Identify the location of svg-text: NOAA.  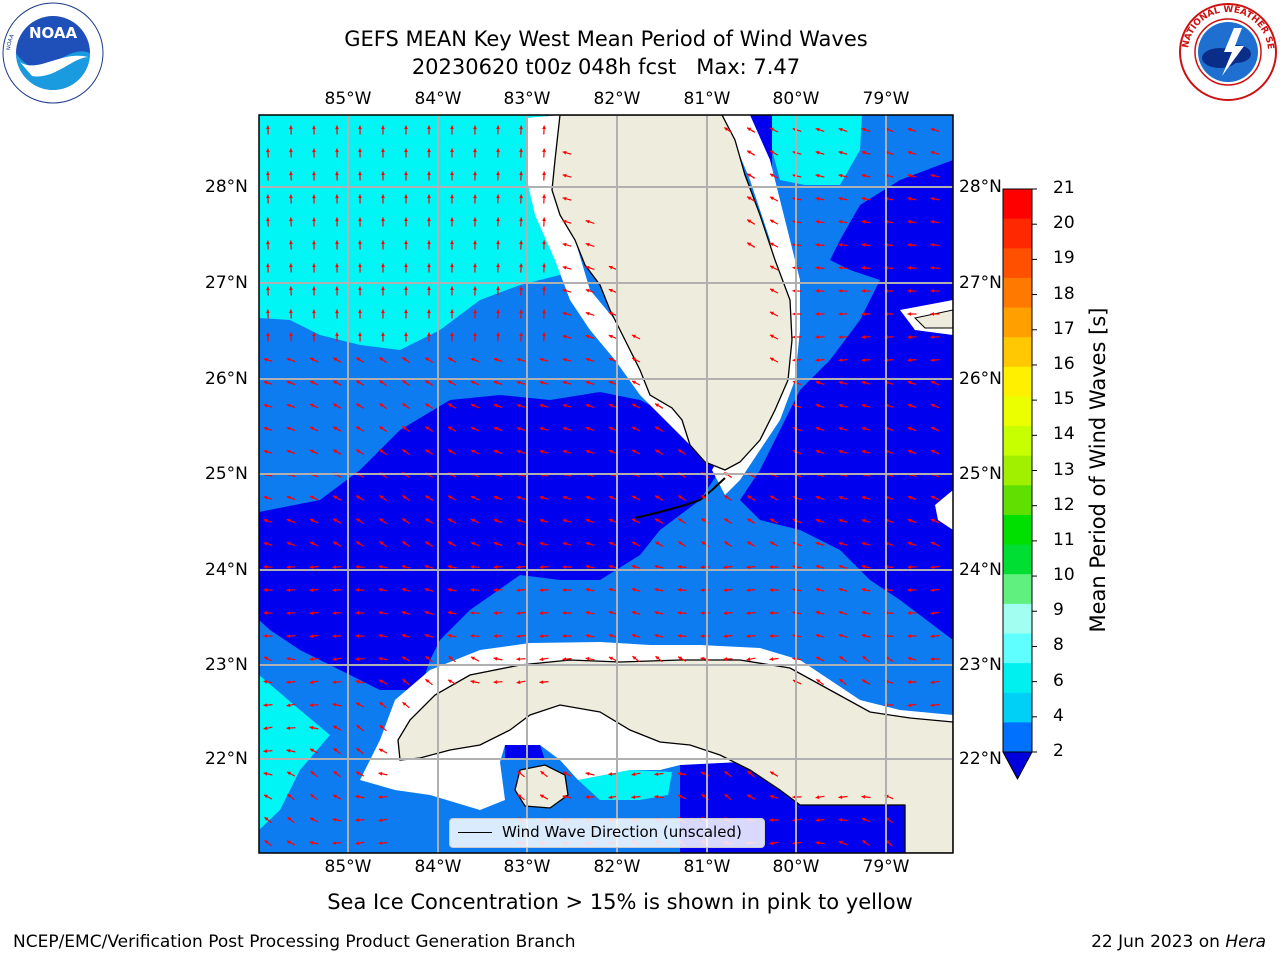
(53, 33).